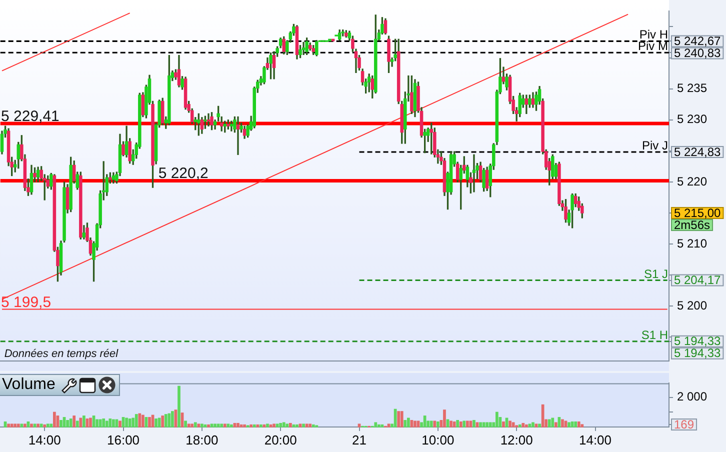 This screenshot has width=726, height=452. What do you see at coordinates (654, 335) in the screenshot?
I see `ref-line-label: S1 H` at bounding box center [654, 335].